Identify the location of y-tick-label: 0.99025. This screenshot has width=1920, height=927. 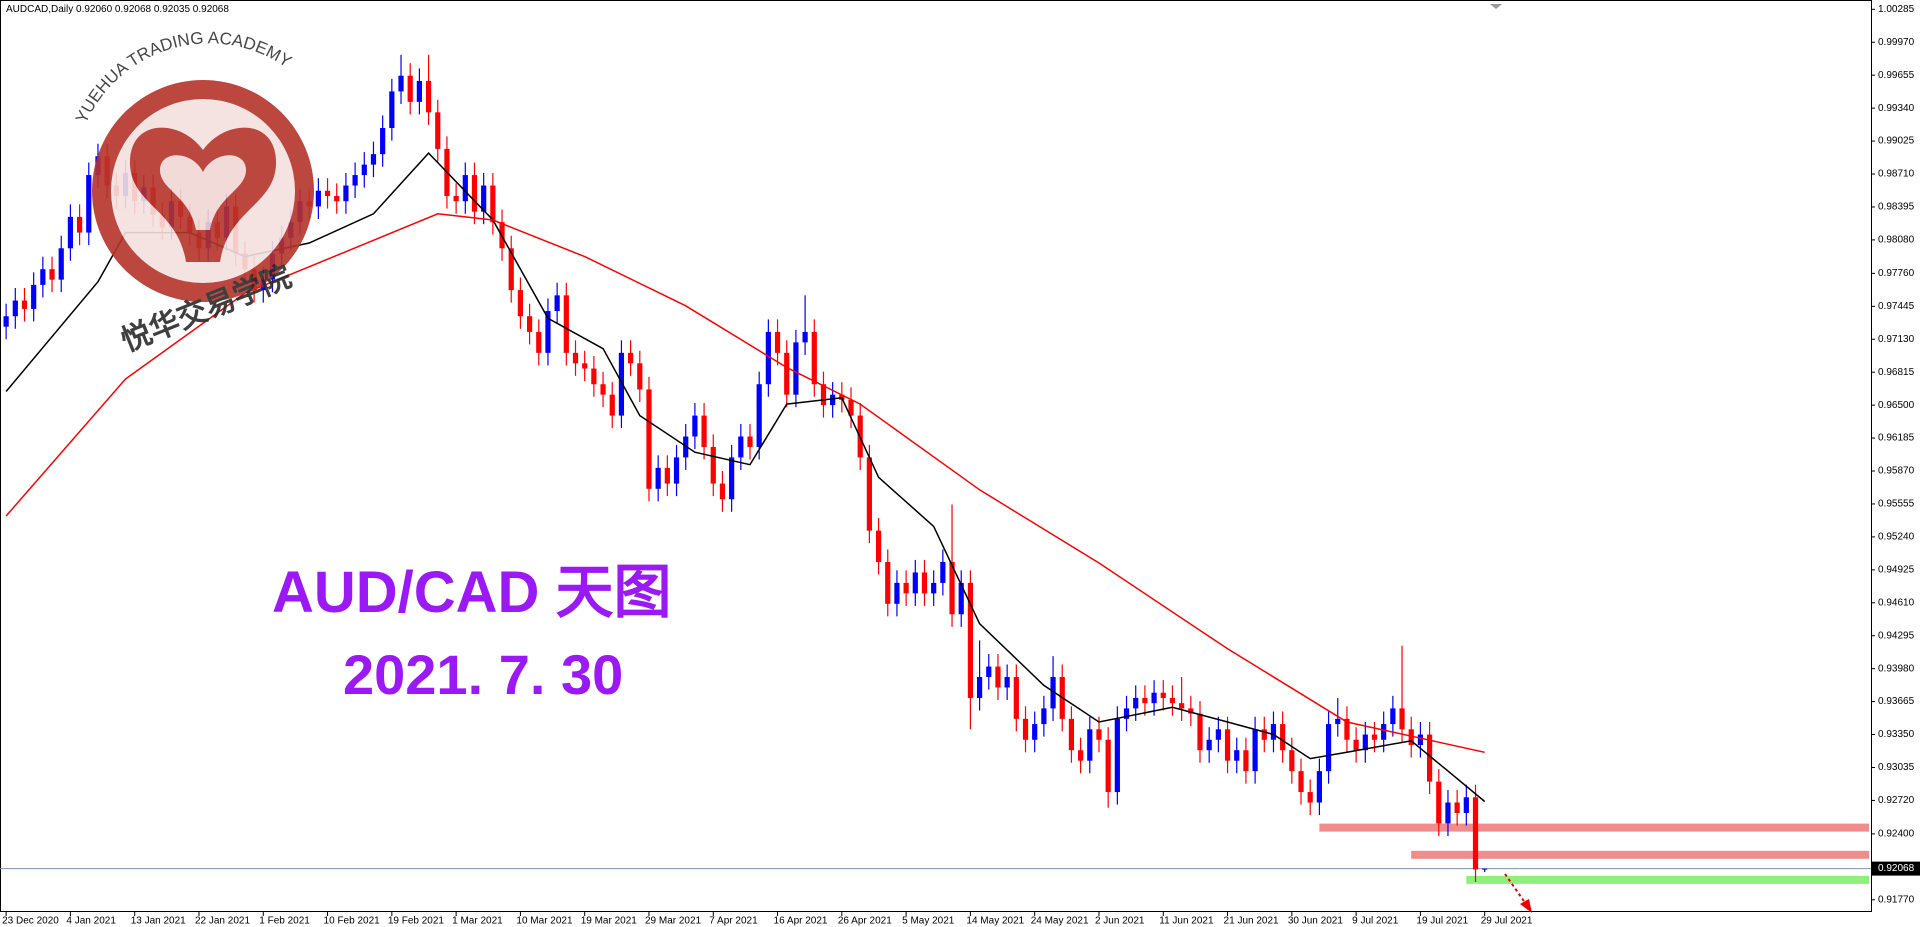
(1896, 141).